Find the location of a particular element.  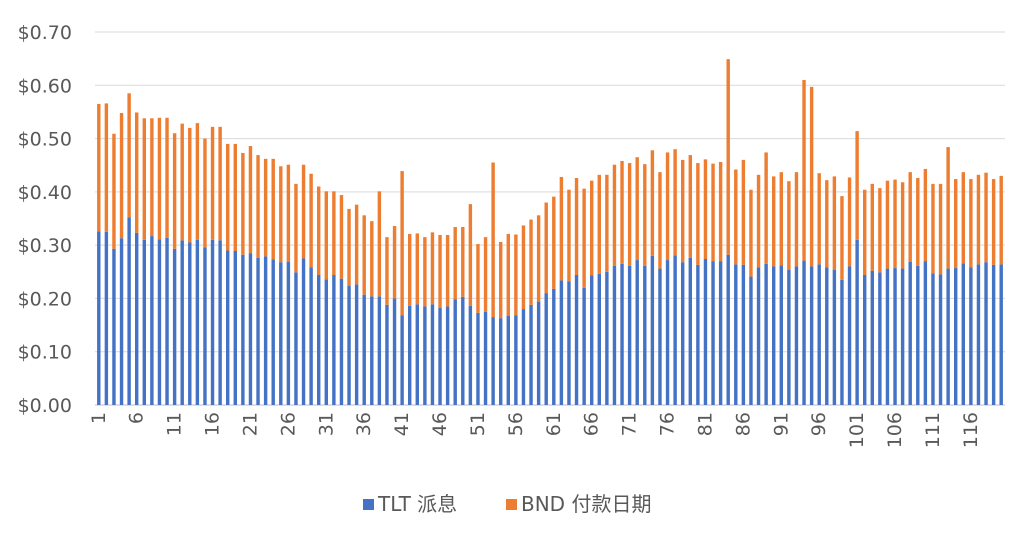

x-tick-label: 21 is located at coordinates (250, 424).